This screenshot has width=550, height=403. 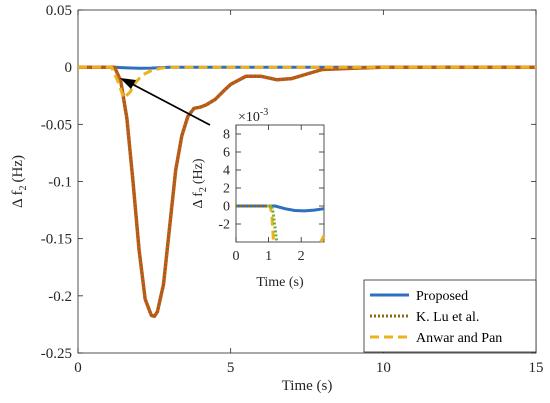 I want to click on inset-scale-exponent: -3, so click(x=264, y=112).